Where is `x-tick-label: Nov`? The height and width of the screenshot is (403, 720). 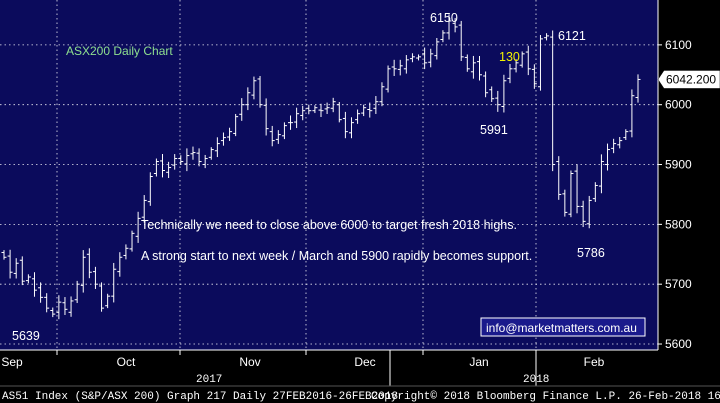 x-tick-label: Nov is located at coordinates (249, 362).